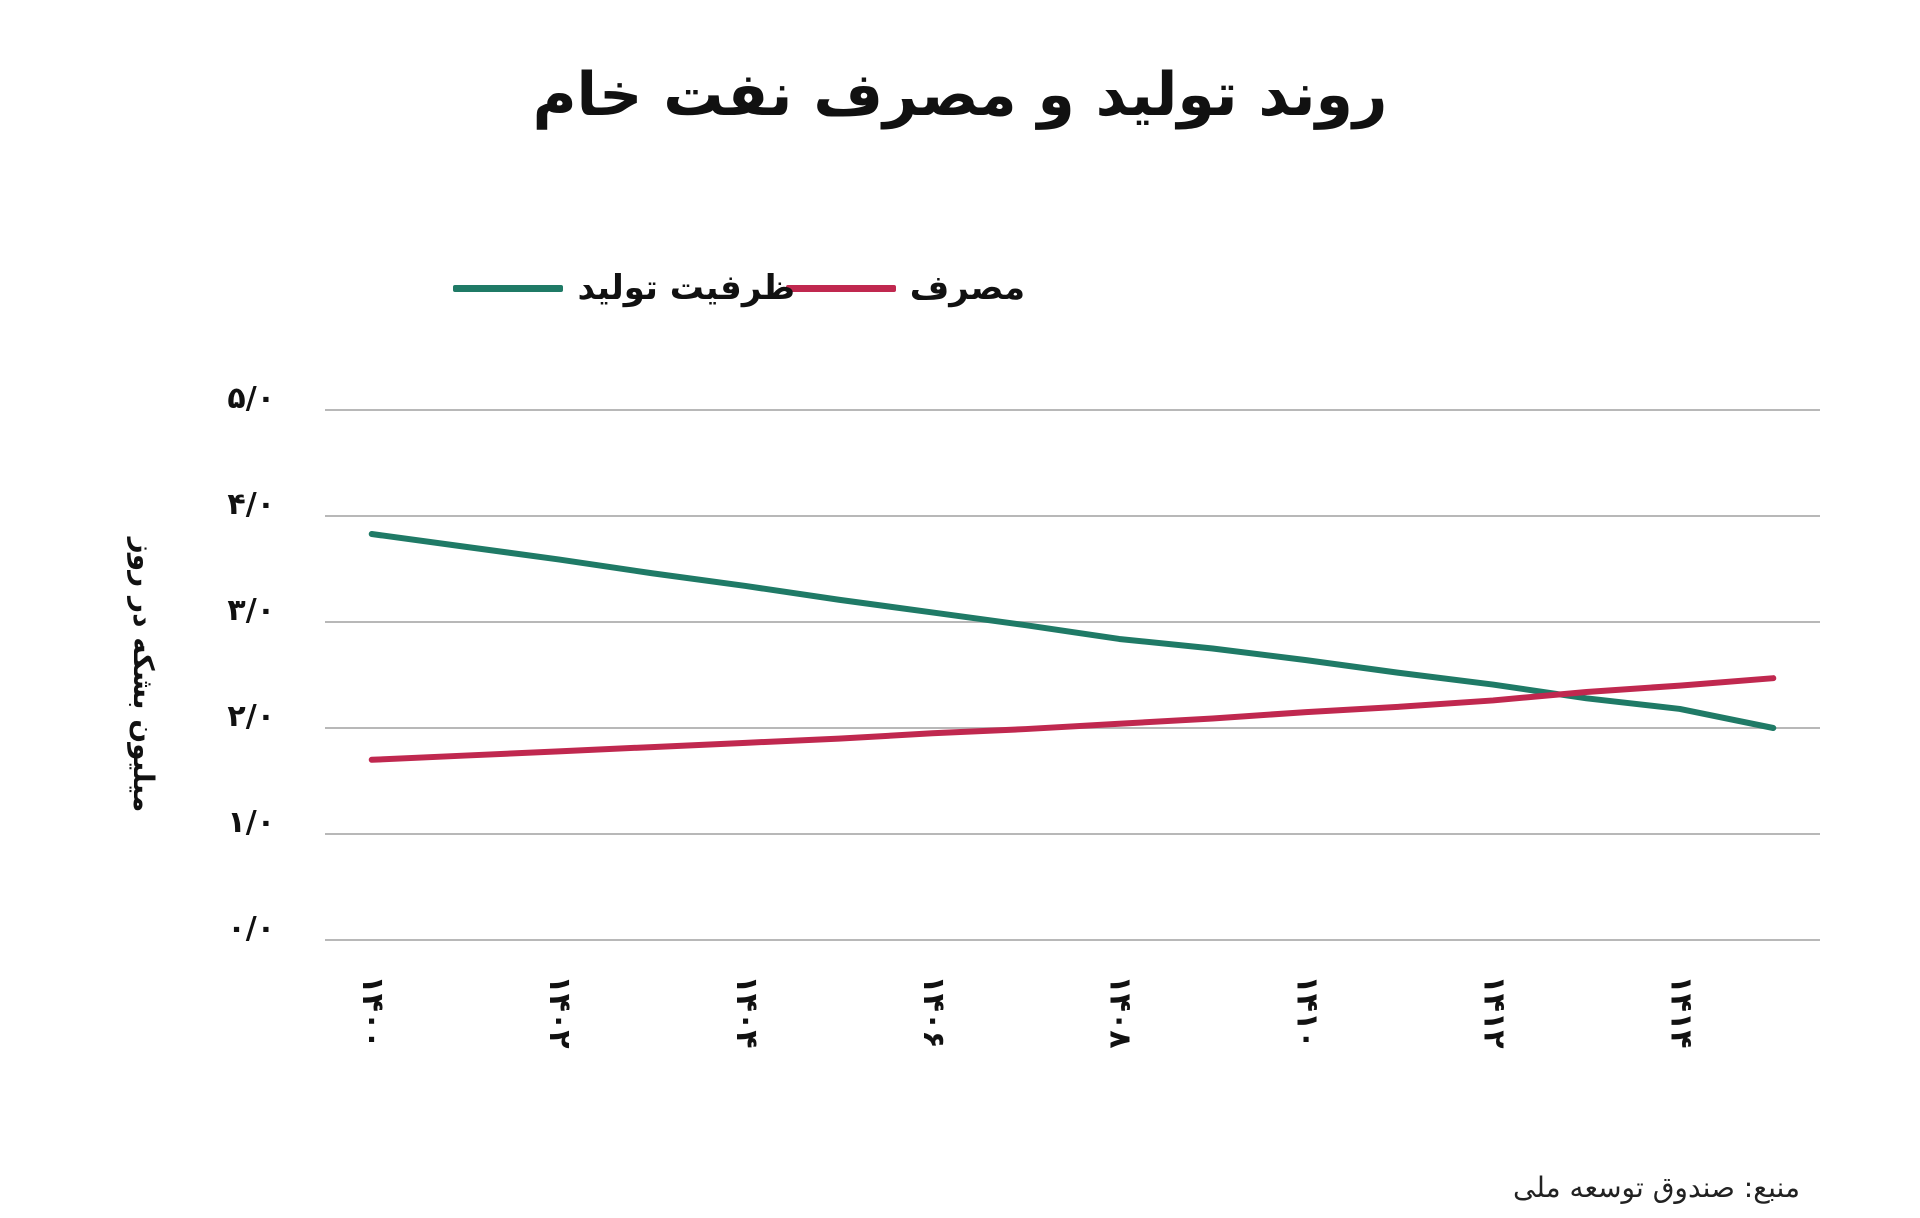 The image size is (1920, 1218). What do you see at coordinates (372, 1011) in the screenshot?
I see `x-tick-label: ۱۴۰۰` at bounding box center [372, 1011].